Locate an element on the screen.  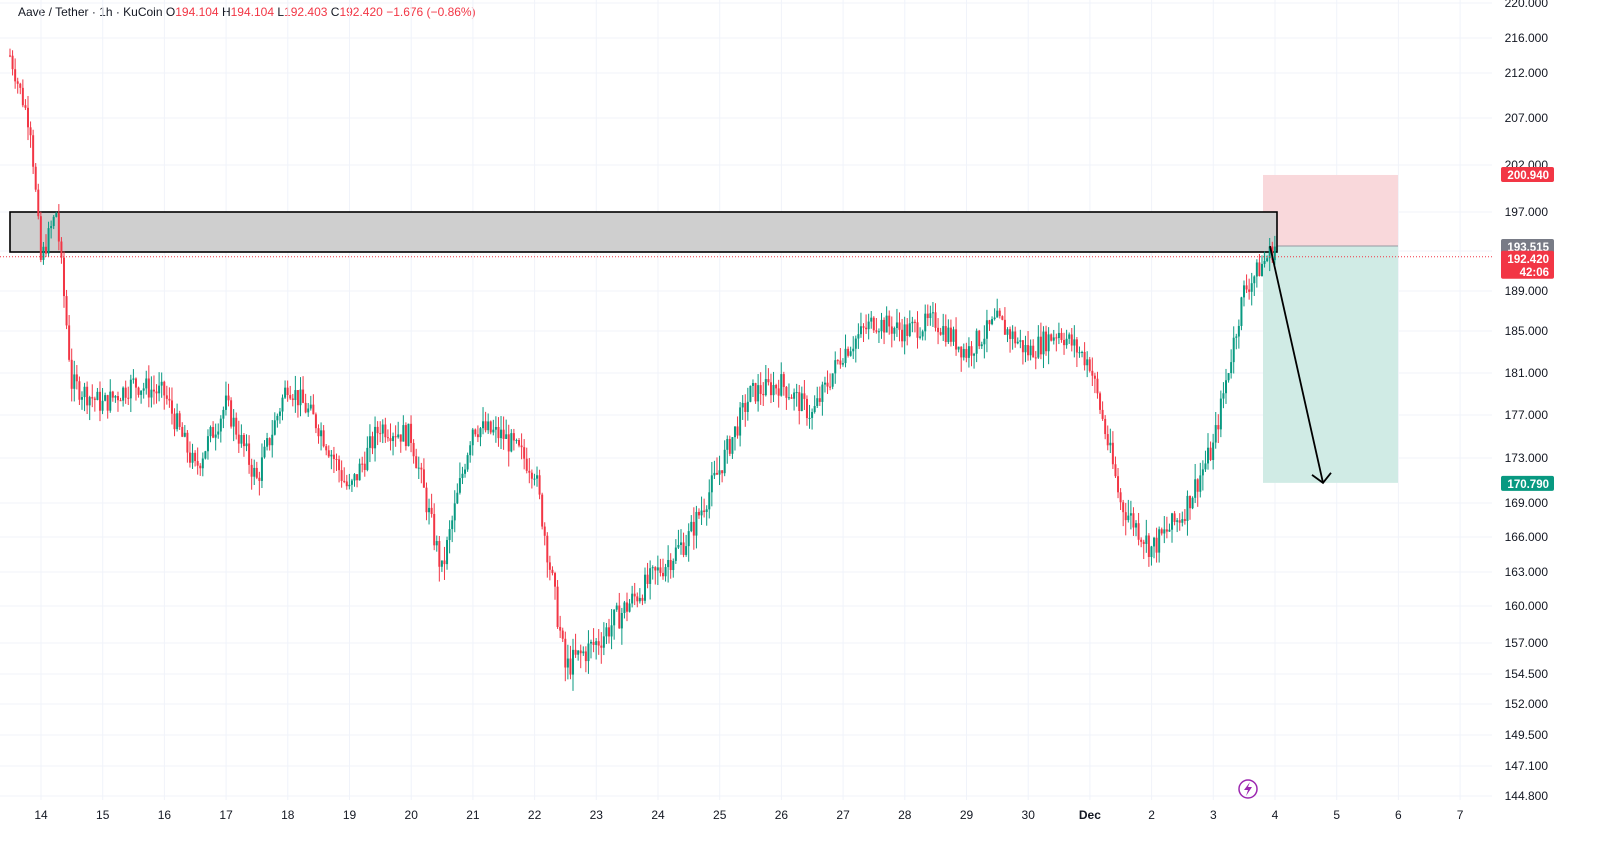
lightning-icon-bolt is located at coordinates (1248, 789).